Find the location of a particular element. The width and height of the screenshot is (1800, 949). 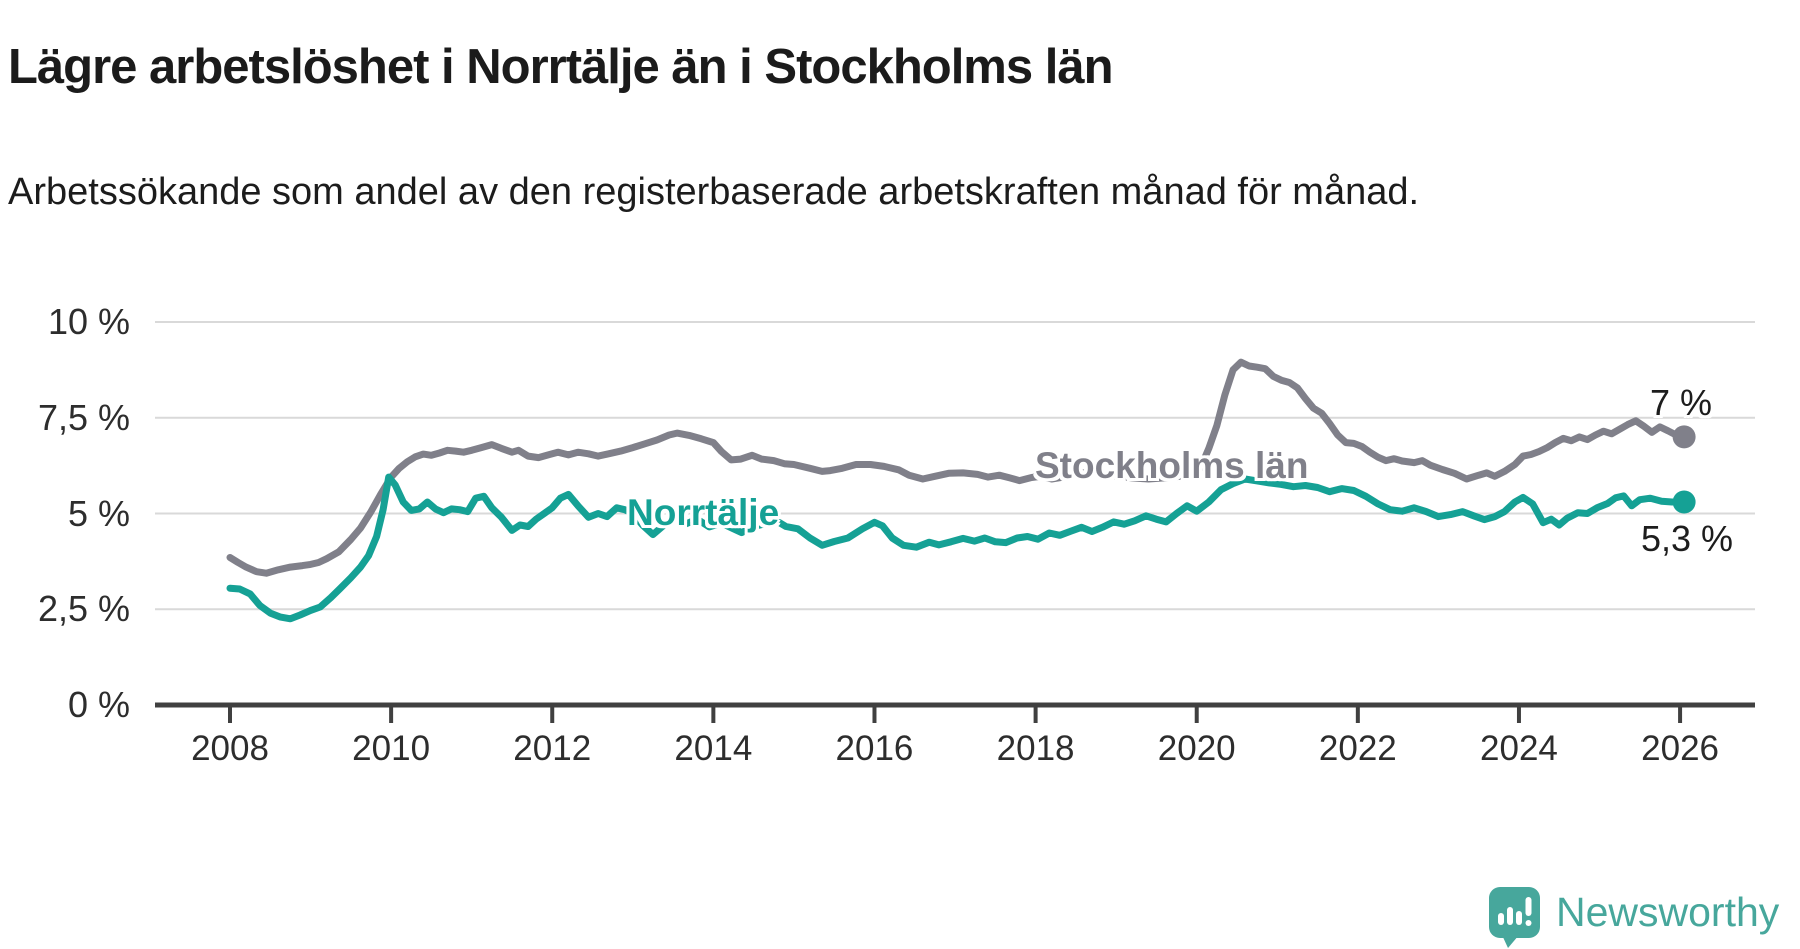

x-axis-label: 2020 is located at coordinates (1196, 748).